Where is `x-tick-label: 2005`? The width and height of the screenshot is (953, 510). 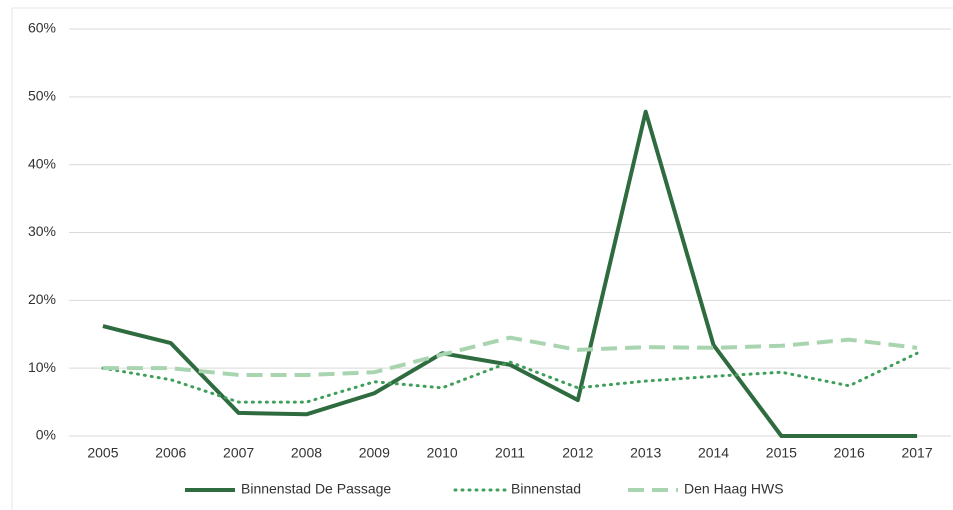 x-tick-label: 2005 is located at coordinates (102, 453).